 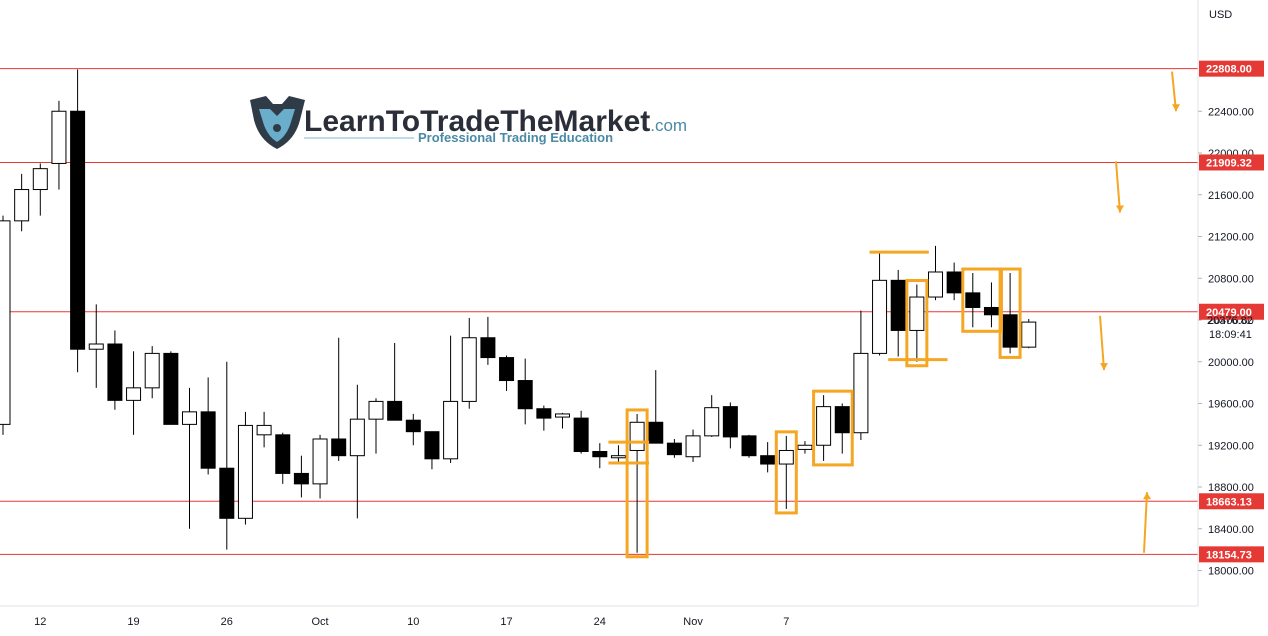 What do you see at coordinates (1147, 522) in the screenshot?
I see `up-arrow-icon` at bounding box center [1147, 522].